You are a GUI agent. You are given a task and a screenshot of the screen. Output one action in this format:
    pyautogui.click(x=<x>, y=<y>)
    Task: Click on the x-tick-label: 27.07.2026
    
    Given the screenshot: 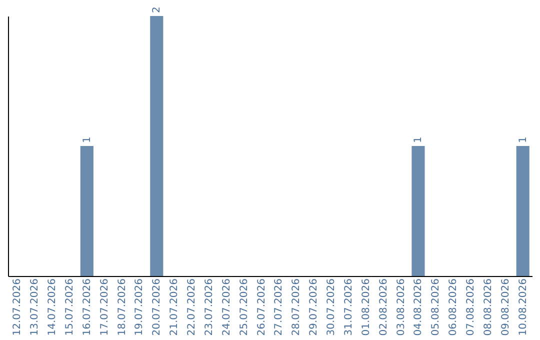 What is the action you would take?
    pyautogui.click(x=279, y=307)
    